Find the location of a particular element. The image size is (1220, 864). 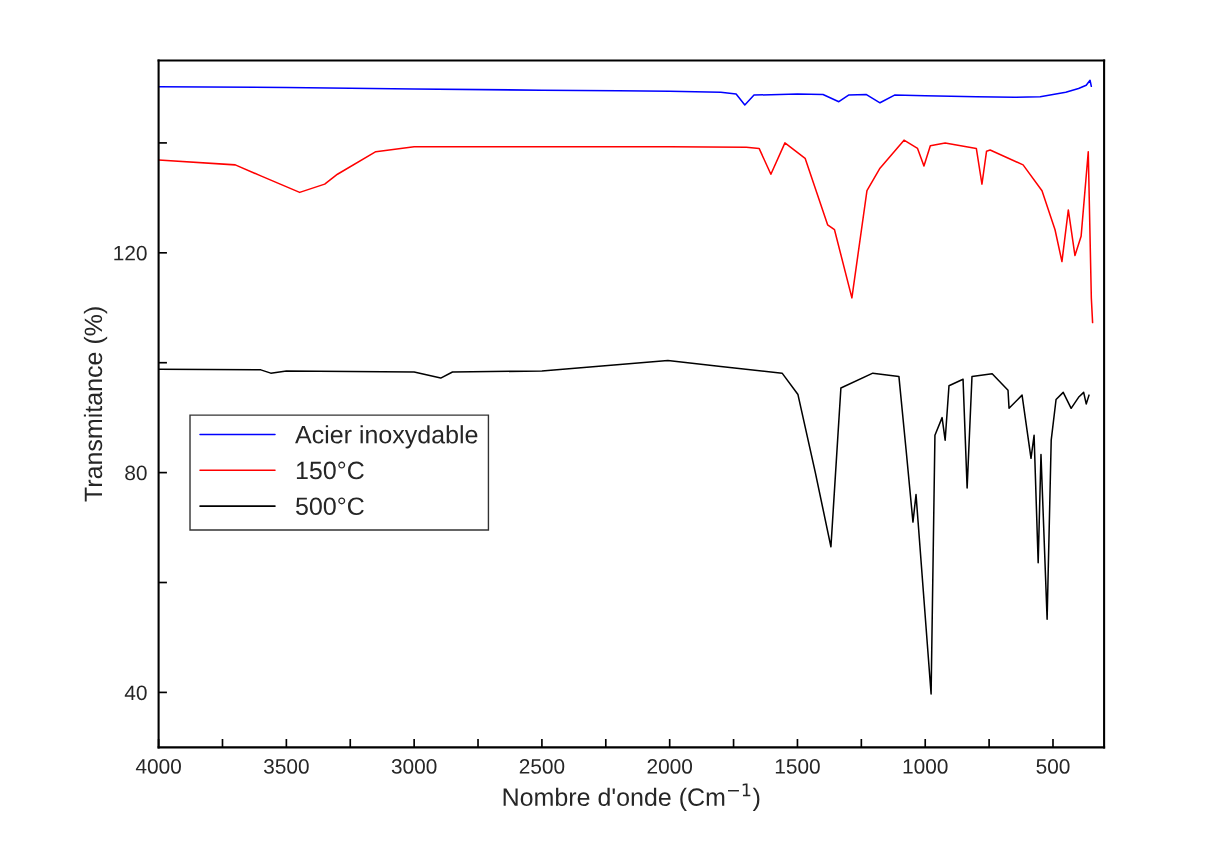

x-tick-label: 2500 is located at coordinates (542, 766).